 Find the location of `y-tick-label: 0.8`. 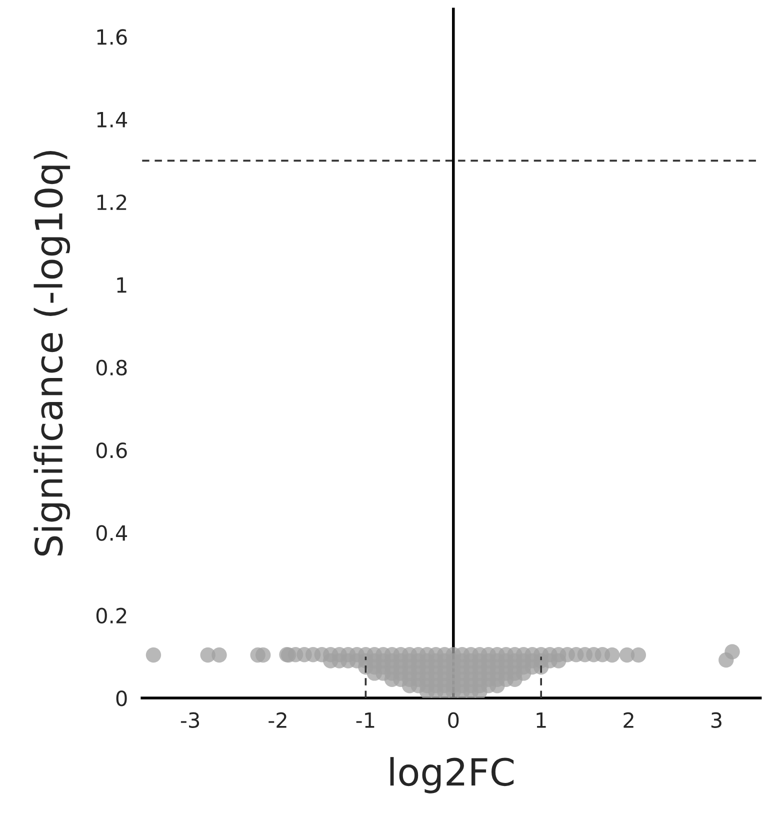

y-tick-label: 0.8 is located at coordinates (111, 368).